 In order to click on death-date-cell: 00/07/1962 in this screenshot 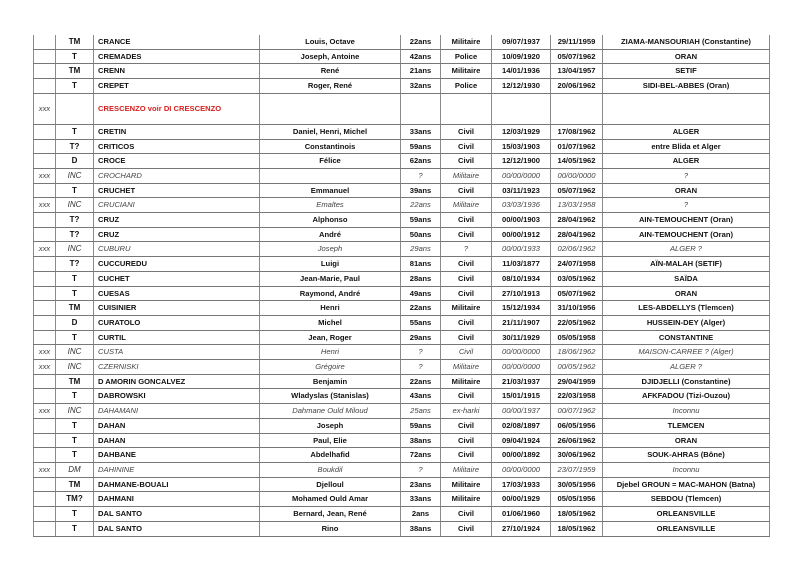, I will do `click(576, 411)`.